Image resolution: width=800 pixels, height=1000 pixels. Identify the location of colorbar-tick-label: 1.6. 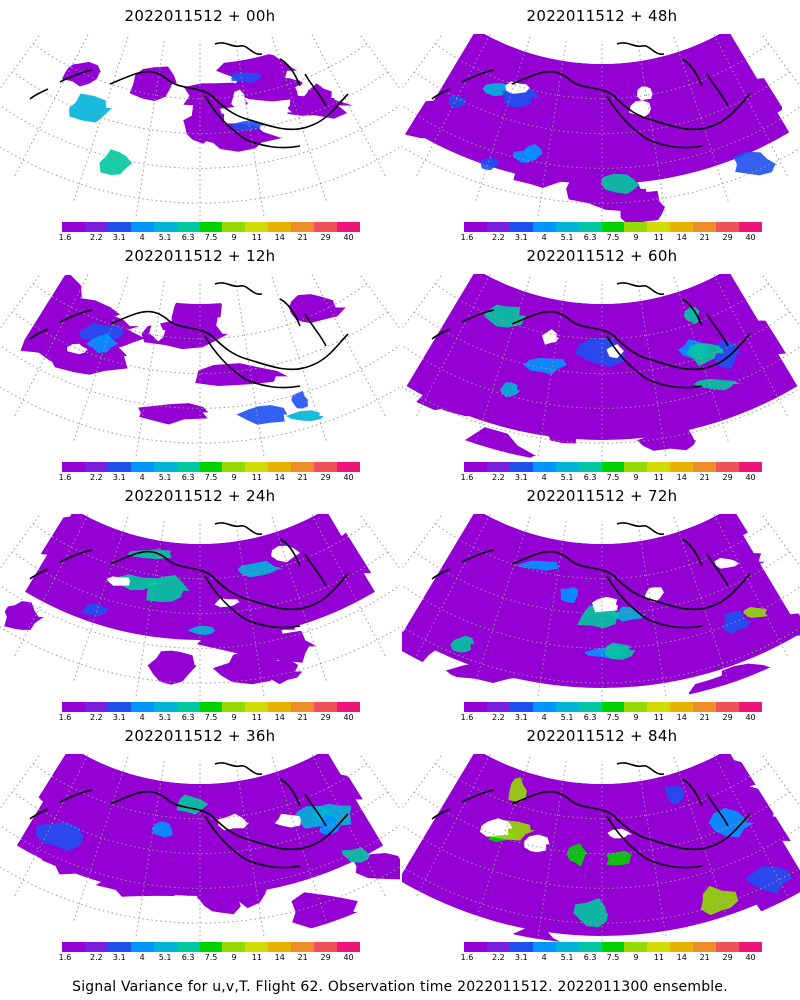
(65, 237).